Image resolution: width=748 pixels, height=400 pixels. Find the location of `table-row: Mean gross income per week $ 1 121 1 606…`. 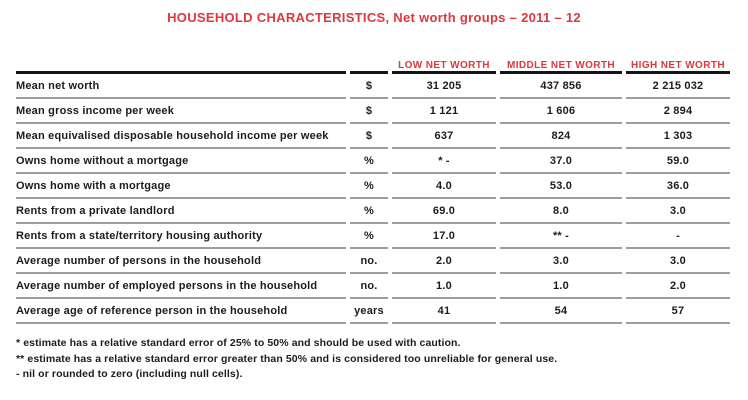

table-row: Mean gross income per week $ 1 121 1 606… is located at coordinates (373, 109).